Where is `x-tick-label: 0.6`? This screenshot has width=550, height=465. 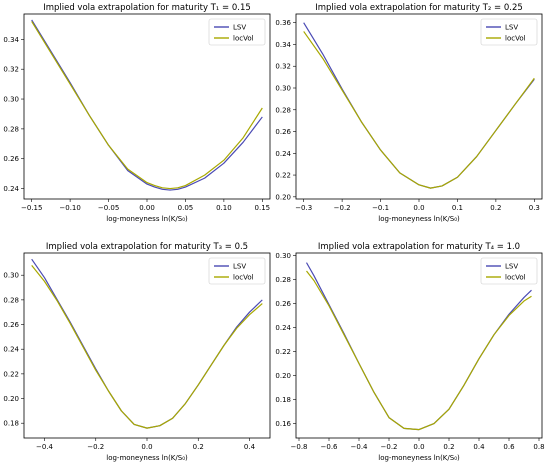 x-tick-label: 0.6 is located at coordinates (509, 447).